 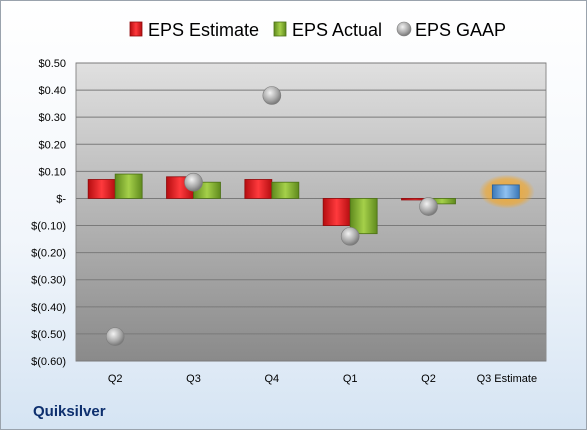 I want to click on x-tick-label: Q3, so click(x=193, y=379).